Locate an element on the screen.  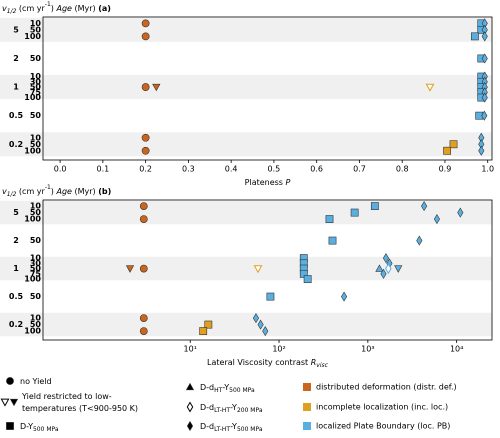
x-tick-label: 0.4 is located at coordinates (231, 169).